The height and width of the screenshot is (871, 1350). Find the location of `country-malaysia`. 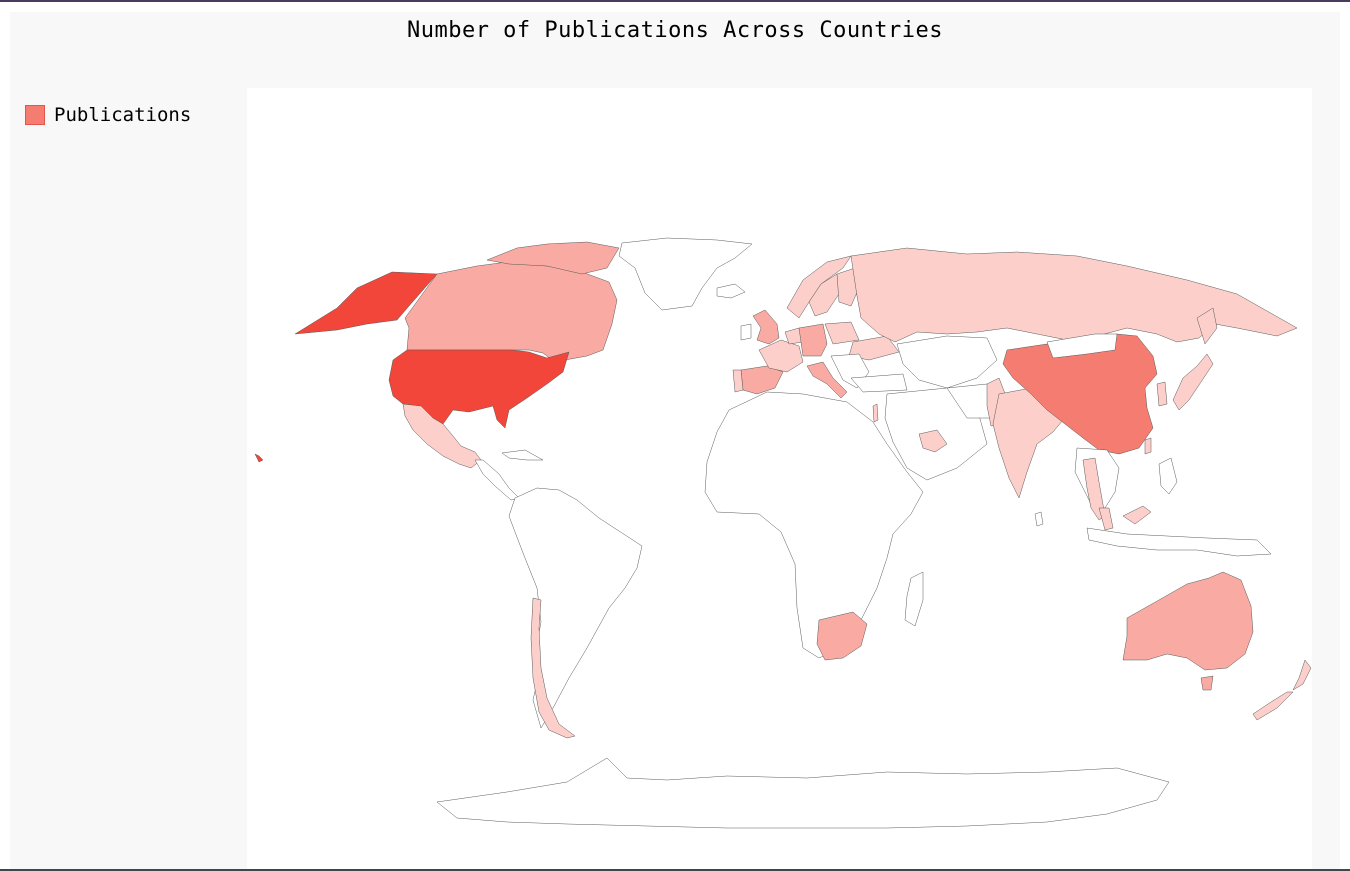

country-malaysia is located at coordinates (1106, 519).